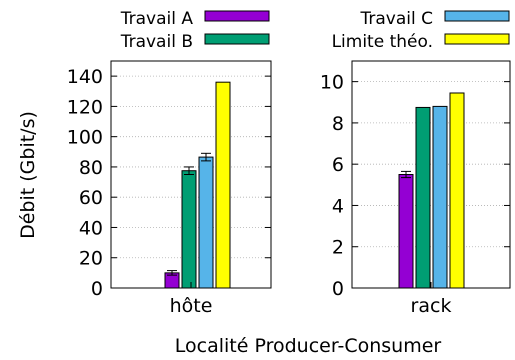  What do you see at coordinates (97, 289) in the screenshot?
I see `y-tick-label-hote-0: 0` at bounding box center [97, 289].